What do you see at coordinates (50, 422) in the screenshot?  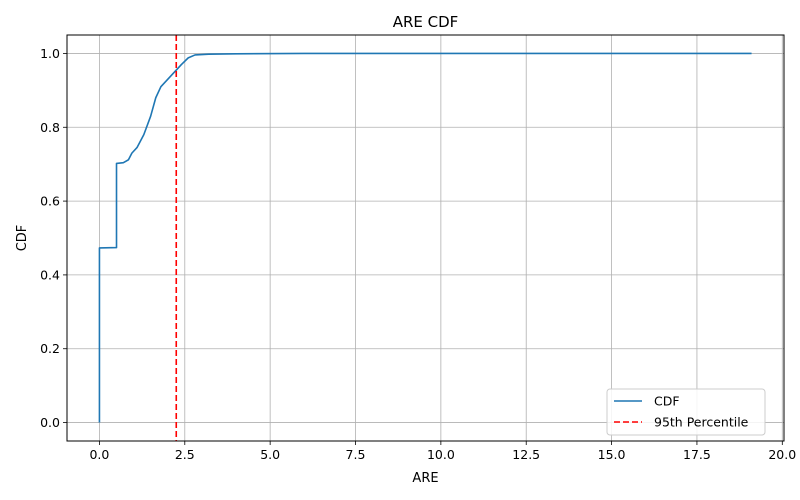 I see `y-tick-label: 0.0` at bounding box center [50, 422].